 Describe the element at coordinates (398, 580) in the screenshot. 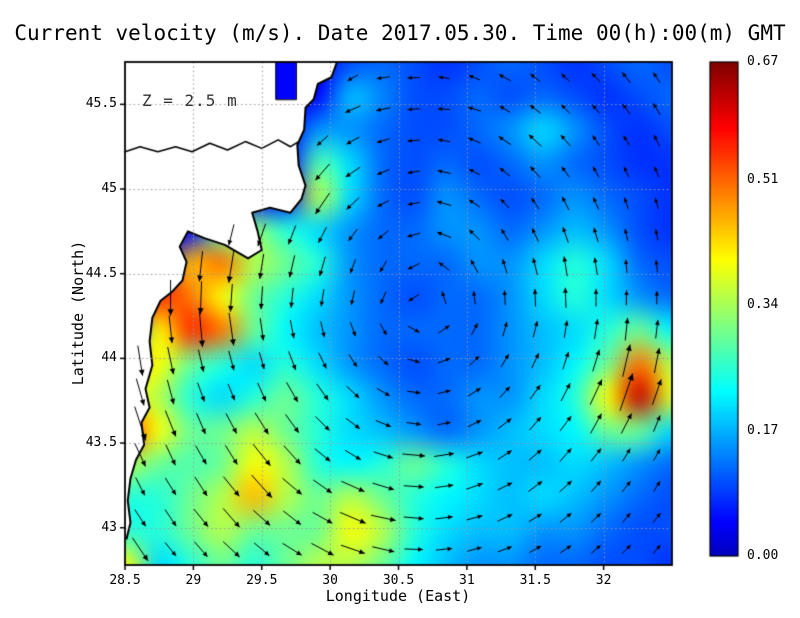

I see `x-tick-label: 30.5` at that location.